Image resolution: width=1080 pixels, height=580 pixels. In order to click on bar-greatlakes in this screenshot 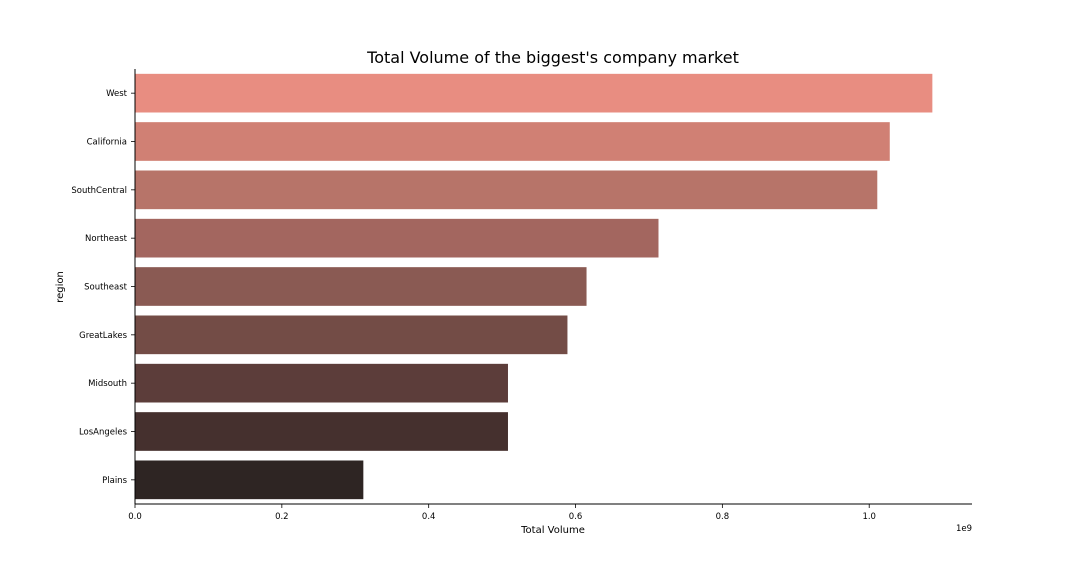, I will do `click(351, 335)`.